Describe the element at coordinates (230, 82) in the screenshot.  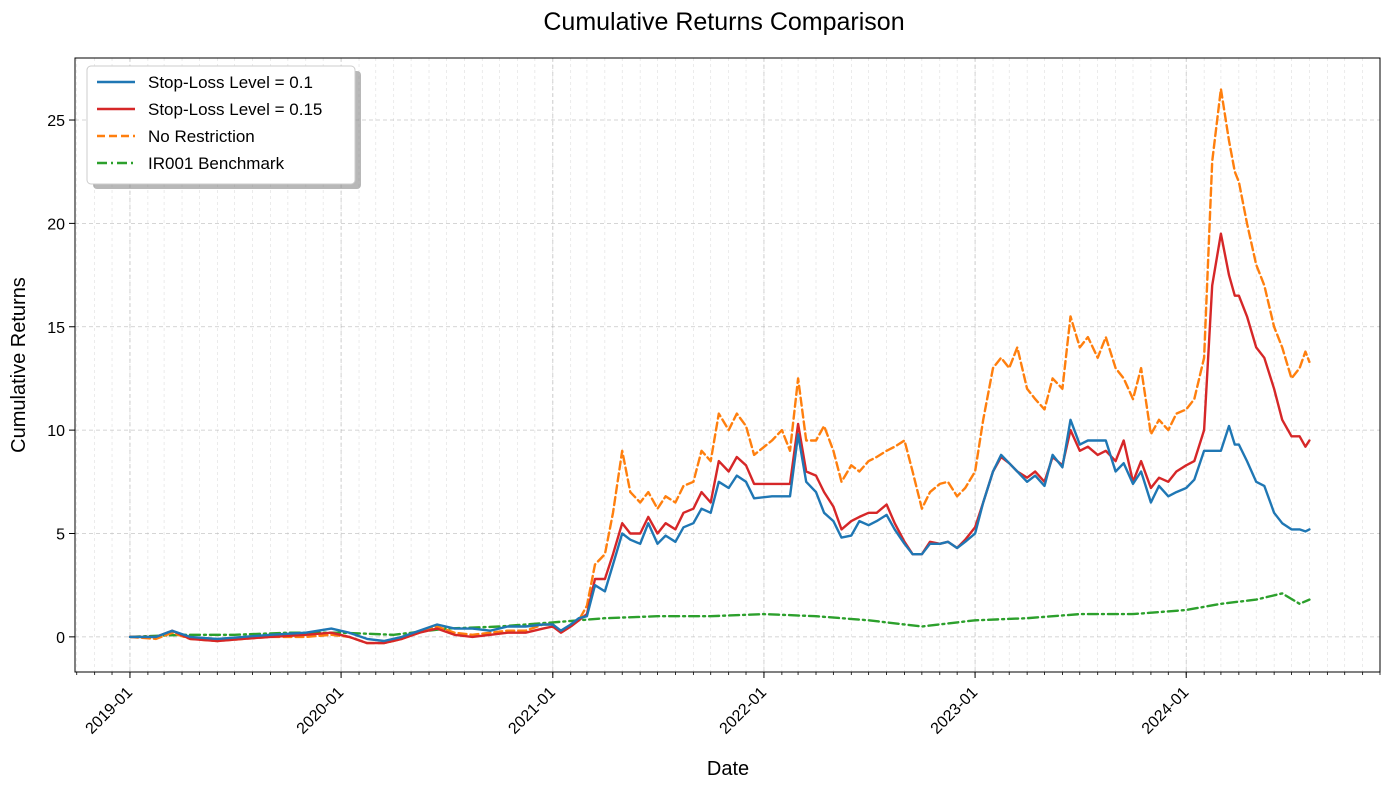
I see `legend-label-0: Stop-Loss Level = 0.1` at that location.